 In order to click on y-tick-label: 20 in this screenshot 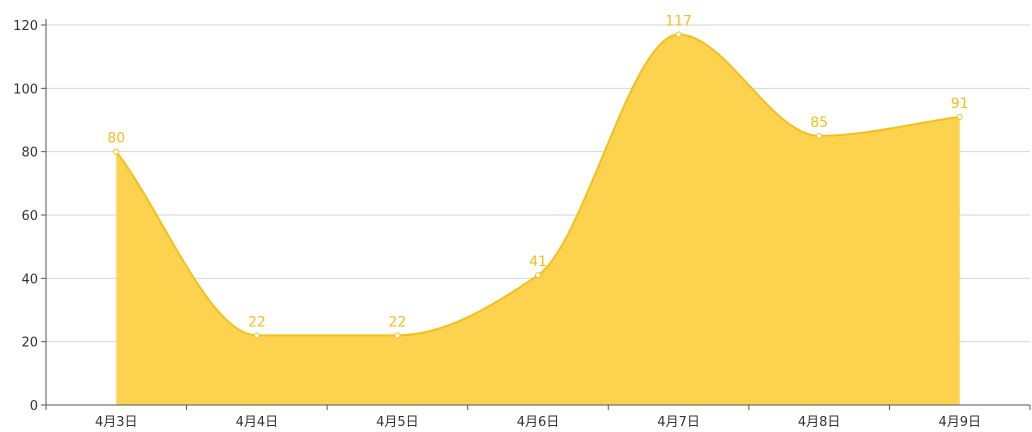, I will do `click(29, 343)`.